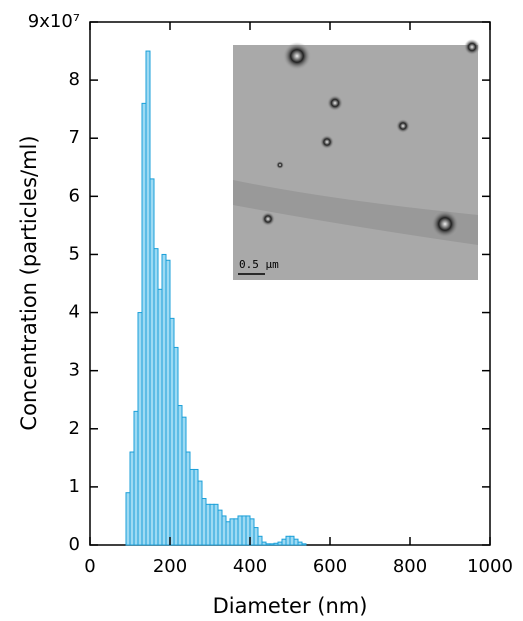 This screenshot has width=523, height=621. What do you see at coordinates (29, 282) in the screenshot?
I see `y-axis-title: Concentration (particles/ml)` at bounding box center [29, 282].